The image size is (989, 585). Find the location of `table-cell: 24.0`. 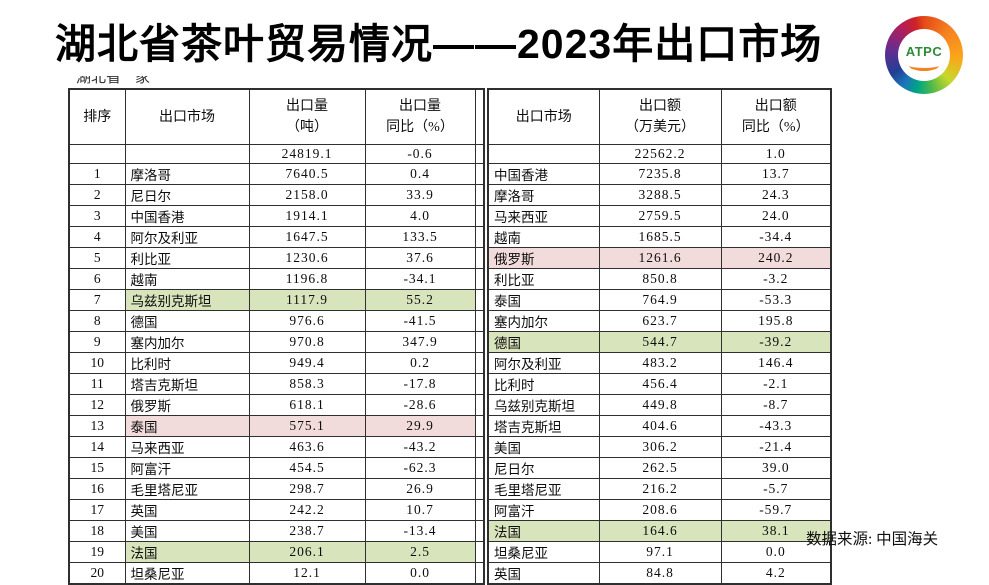

table-cell: 24.0 is located at coordinates (776, 216).